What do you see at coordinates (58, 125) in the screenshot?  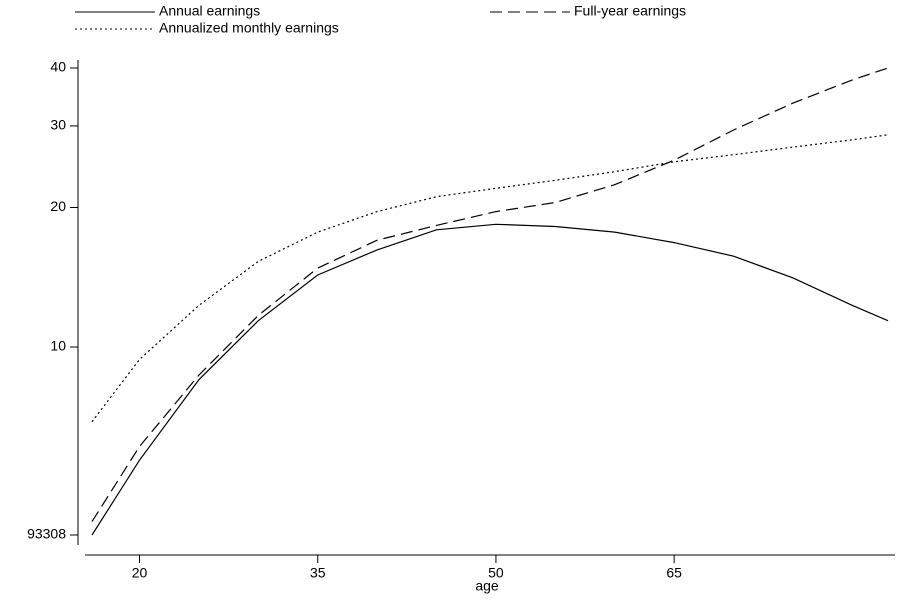 I see `y-tick-label: 30` at bounding box center [58, 125].